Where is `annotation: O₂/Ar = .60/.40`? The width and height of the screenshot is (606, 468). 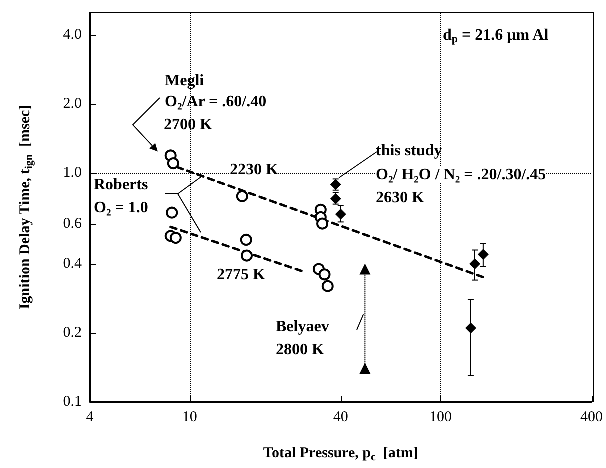 annotation: O₂/Ar = .60/.40 is located at coordinates (216, 102).